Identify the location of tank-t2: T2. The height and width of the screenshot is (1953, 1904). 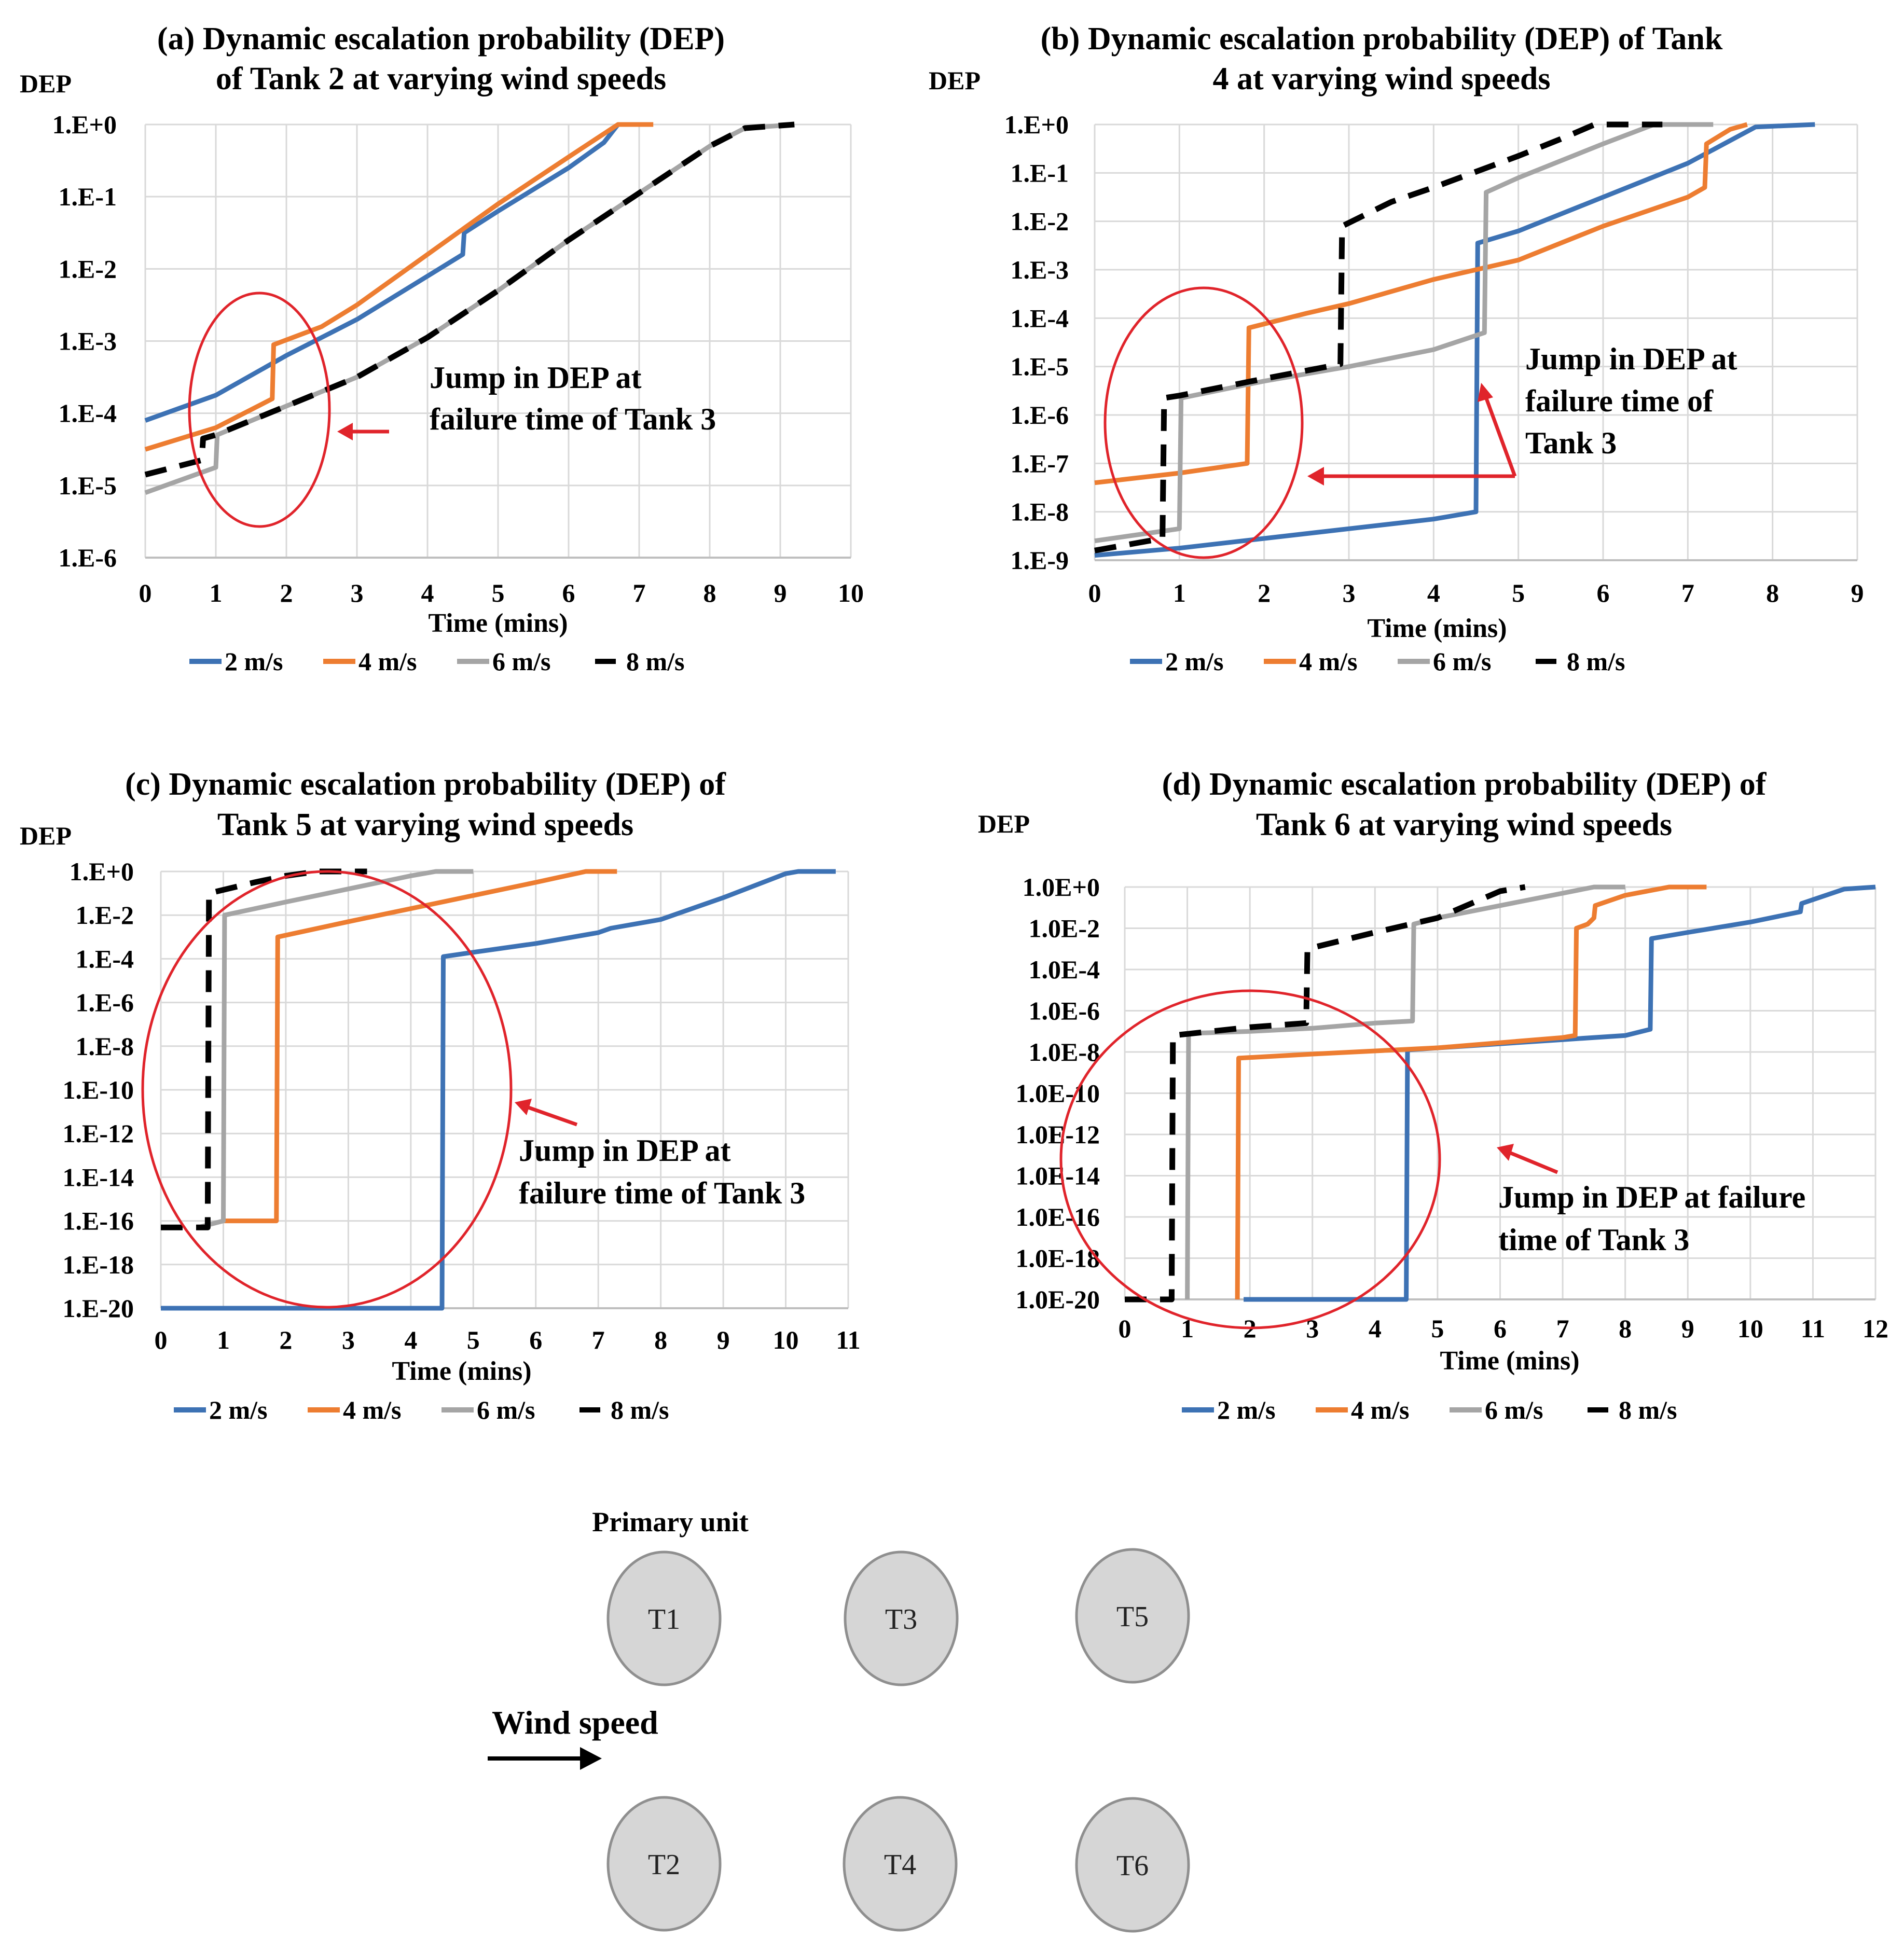
(664, 1864).